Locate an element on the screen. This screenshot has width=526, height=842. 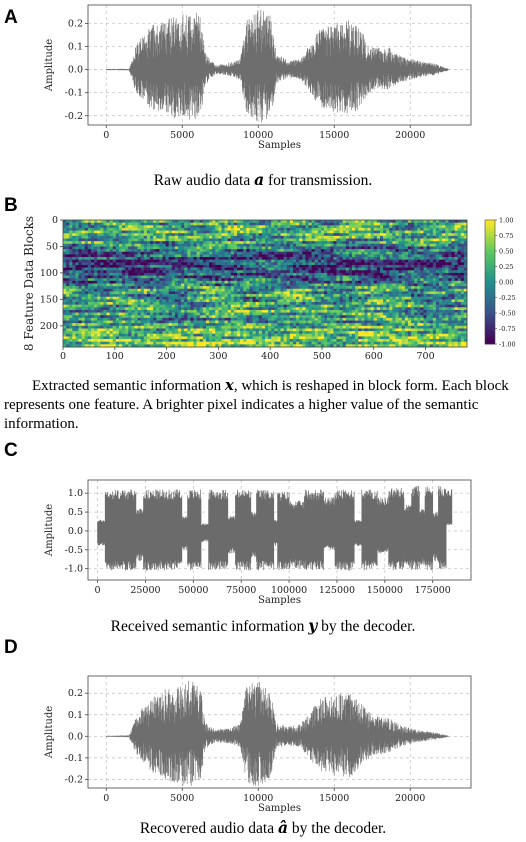
chart-a-series-line is located at coordinates (277, 66).